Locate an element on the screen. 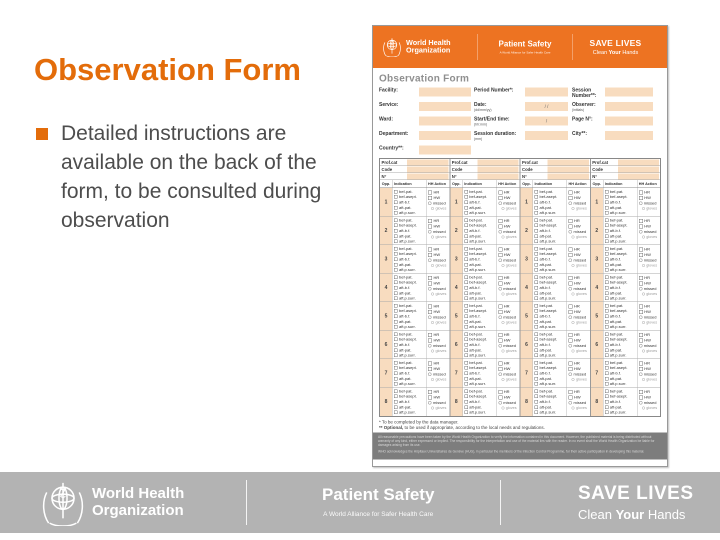 The height and width of the screenshot is (540, 720). prof-cat-input is located at coordinates (428, 162).